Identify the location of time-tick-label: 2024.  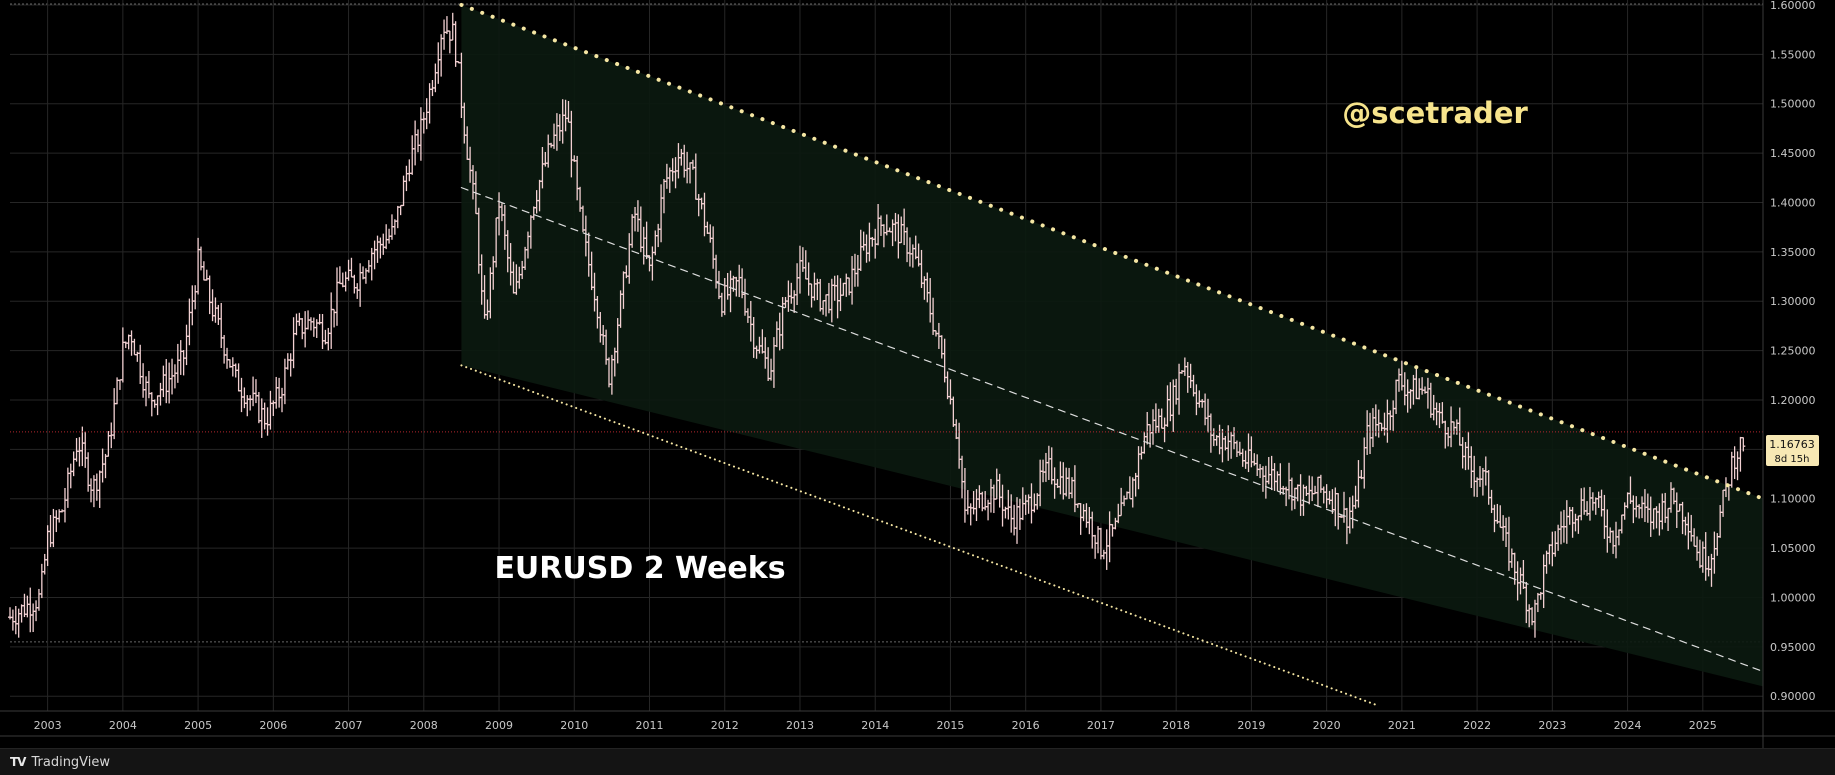
(1628, 725).